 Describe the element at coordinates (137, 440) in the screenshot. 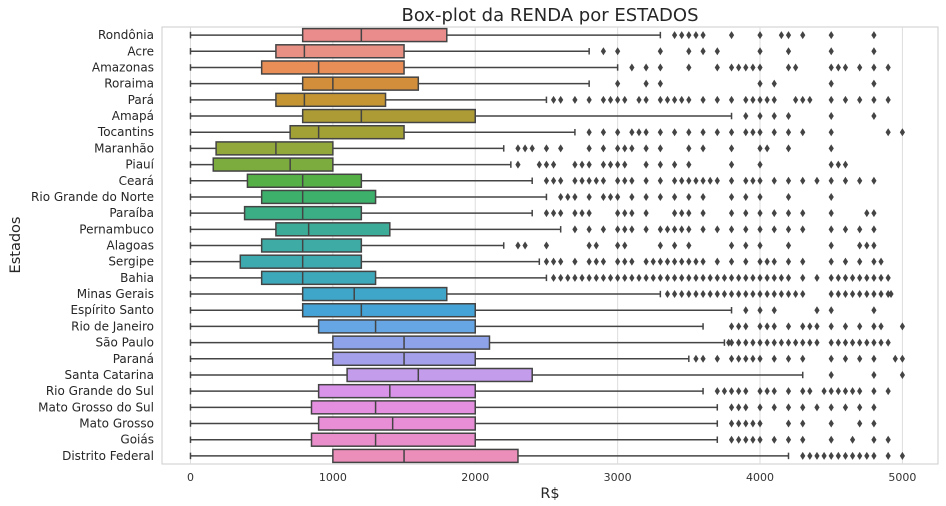

I see `y-tick-label: Goiás` at that location.